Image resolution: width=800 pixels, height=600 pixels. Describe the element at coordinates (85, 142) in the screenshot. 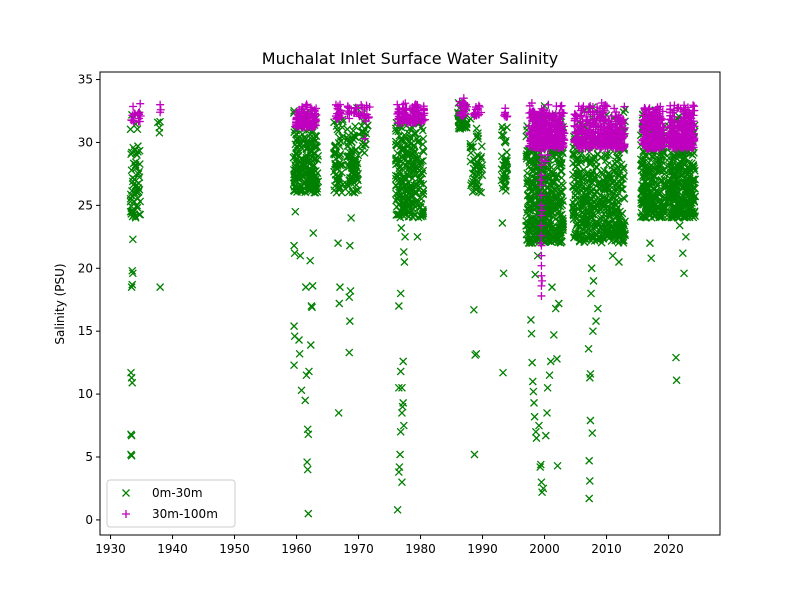

I see `y-tick-label: 30` at that location.